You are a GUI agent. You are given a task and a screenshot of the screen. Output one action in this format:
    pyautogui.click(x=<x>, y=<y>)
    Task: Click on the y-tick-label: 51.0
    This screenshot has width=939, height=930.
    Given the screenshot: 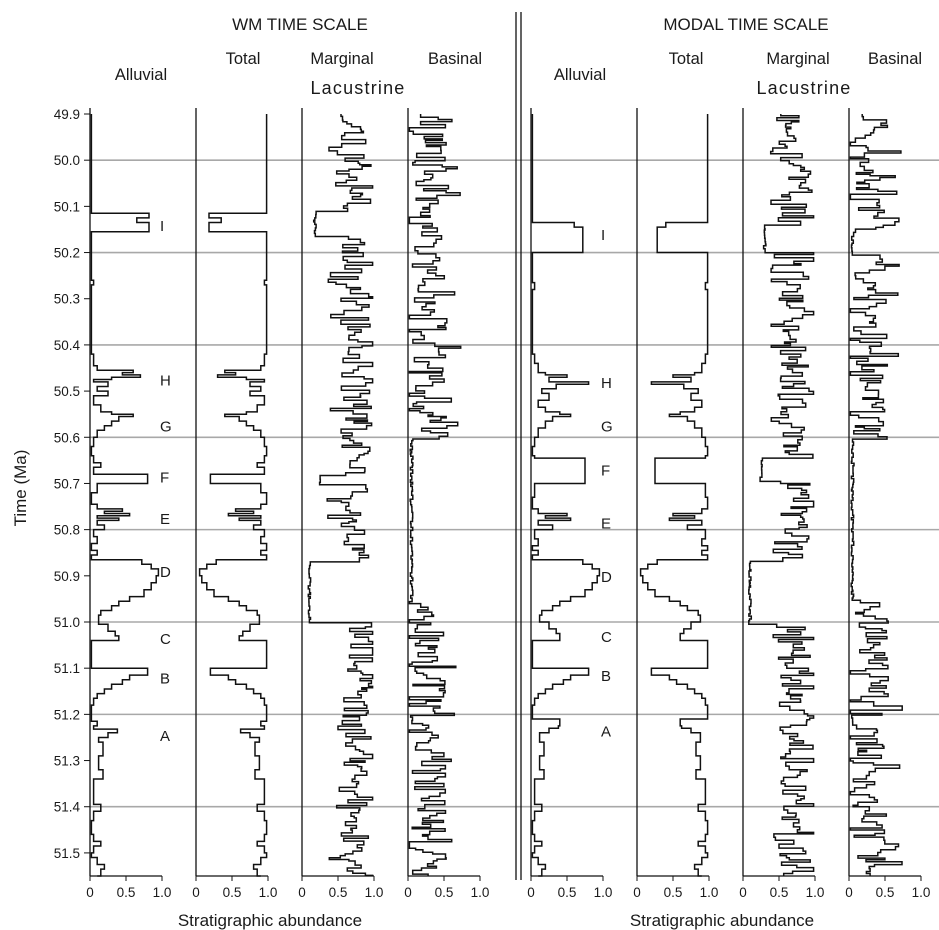 What is the action you would take?
    pyautogui.click(x=67, y=622)
    